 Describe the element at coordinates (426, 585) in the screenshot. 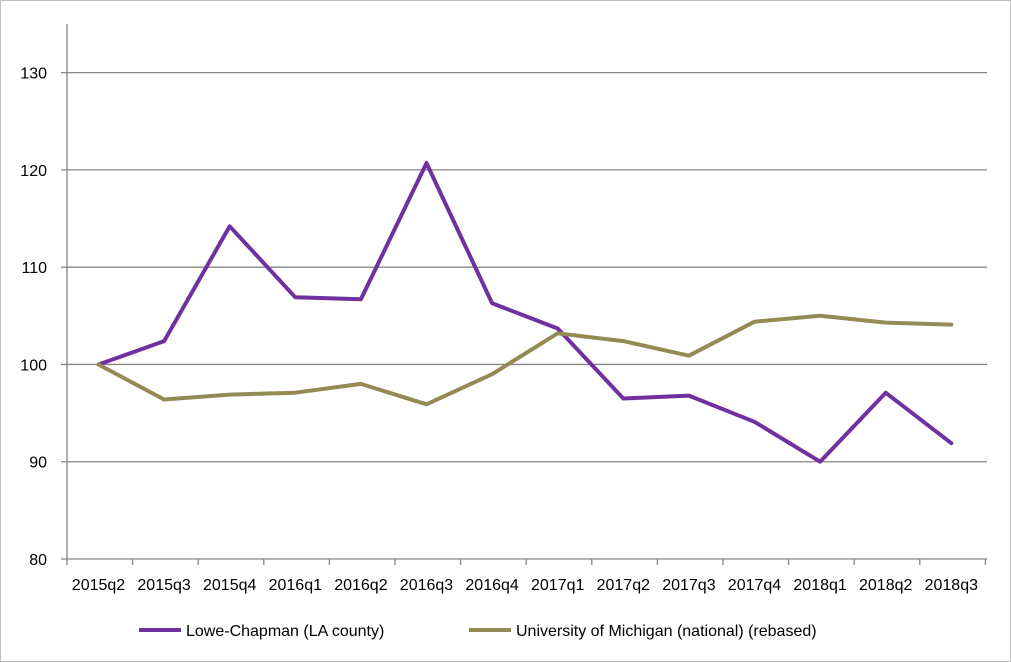

I see `x-tick-label: 2016q3` at that location.